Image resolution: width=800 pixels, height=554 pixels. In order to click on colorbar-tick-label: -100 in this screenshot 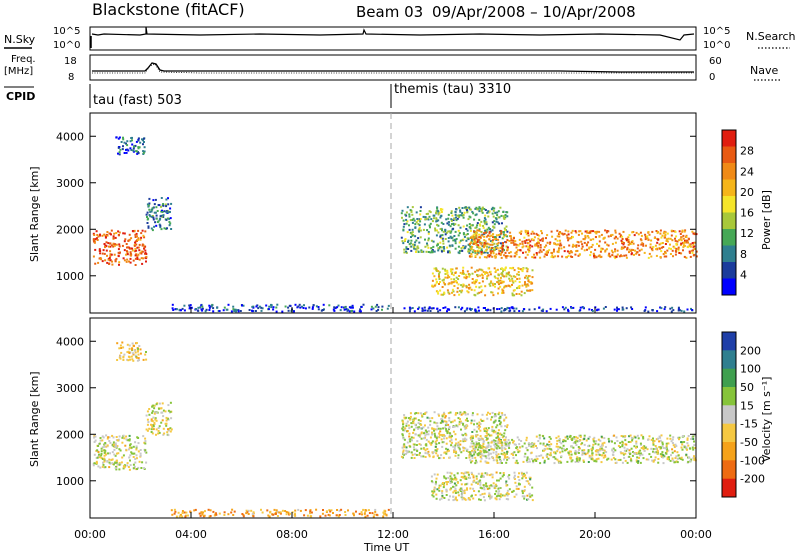, I will do `click(752, 460)`.